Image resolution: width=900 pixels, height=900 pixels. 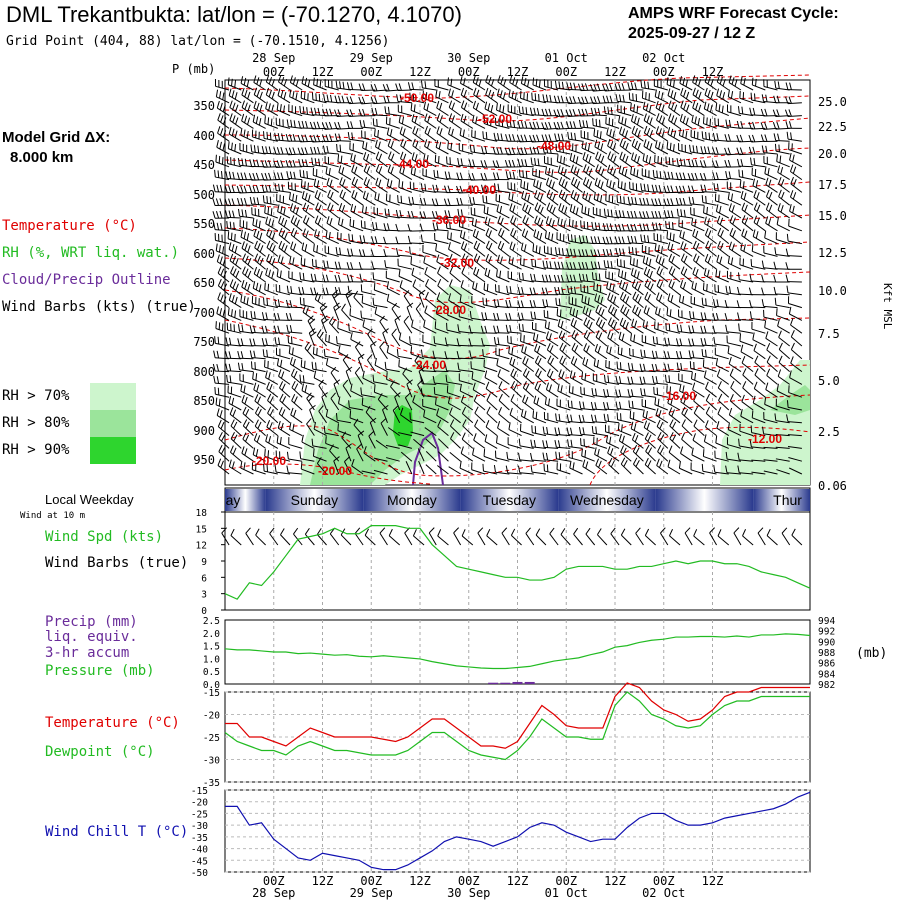 What do you see at coordinates (509, 500) in the screenshot?
I see `weekday-label: Tuesday` at bounding box center [509, 500].